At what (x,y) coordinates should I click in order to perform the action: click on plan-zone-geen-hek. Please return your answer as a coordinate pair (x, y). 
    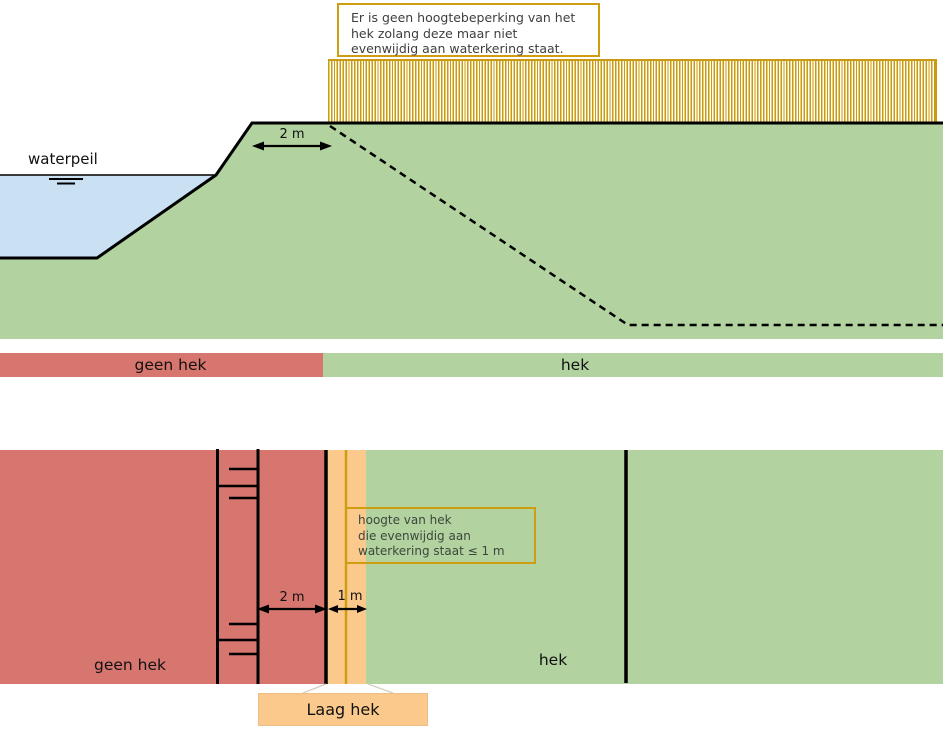
    Looking at the image, I should click on (162, 567).